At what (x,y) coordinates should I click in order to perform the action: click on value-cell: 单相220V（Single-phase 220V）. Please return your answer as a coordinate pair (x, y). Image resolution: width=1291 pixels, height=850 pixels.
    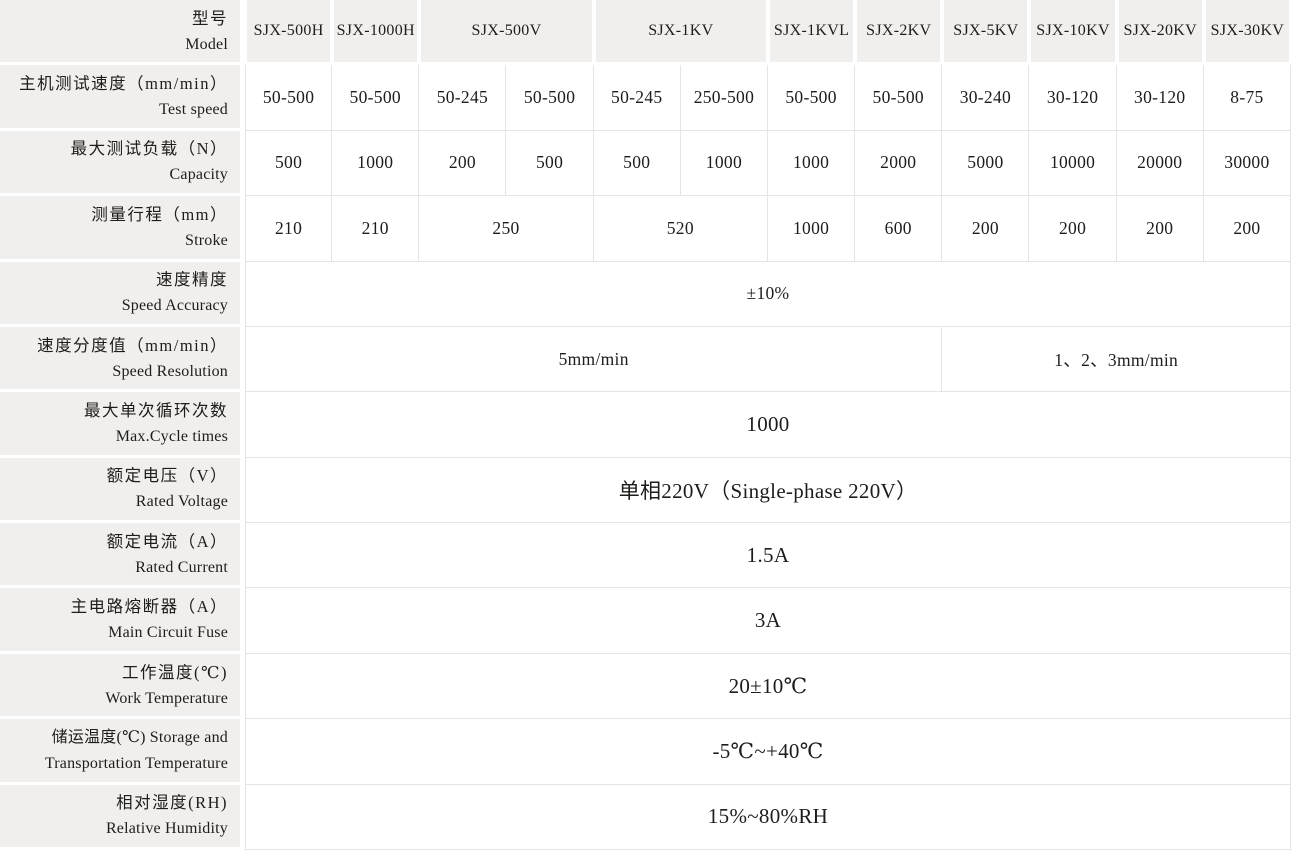
    Looking at the image, I should click on (768, 490).